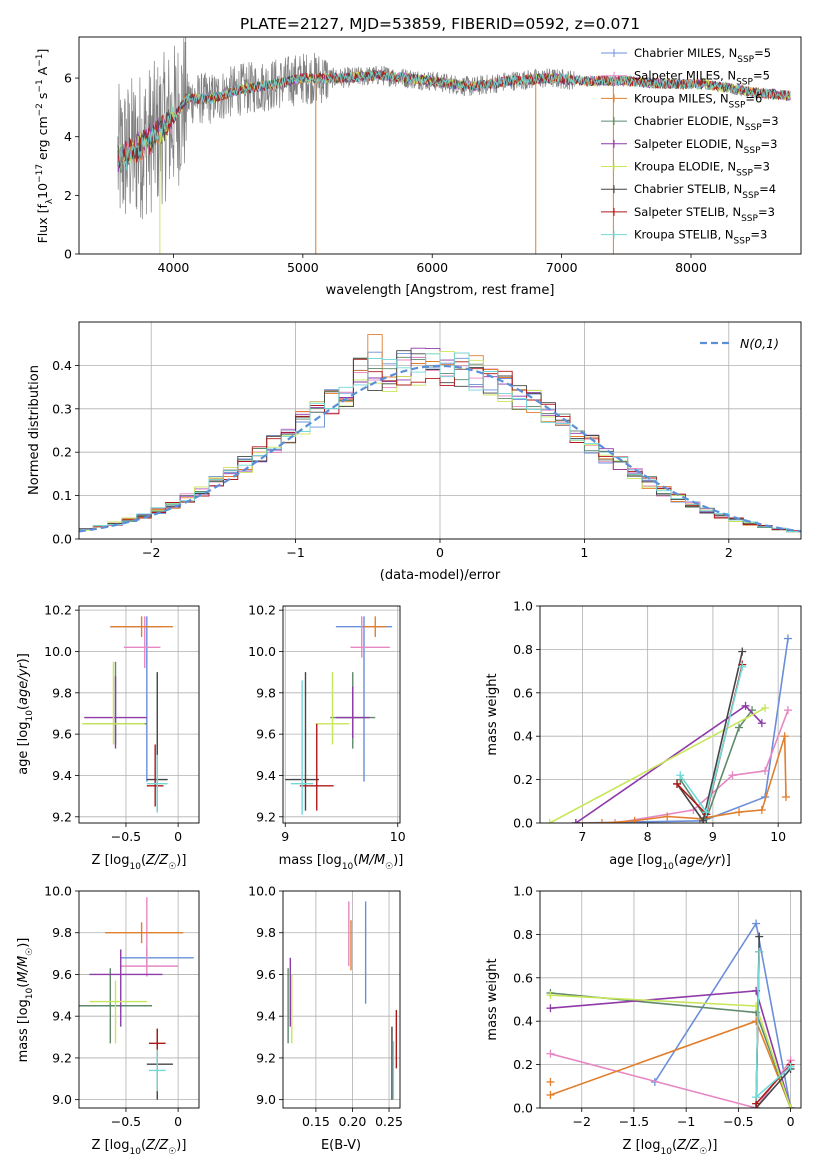 The width and height of the screenshot is (819, 1170). Describe the element at coordinates (523, 934) in the screenshot. I see `y-tick-label: 0.8` at that location.